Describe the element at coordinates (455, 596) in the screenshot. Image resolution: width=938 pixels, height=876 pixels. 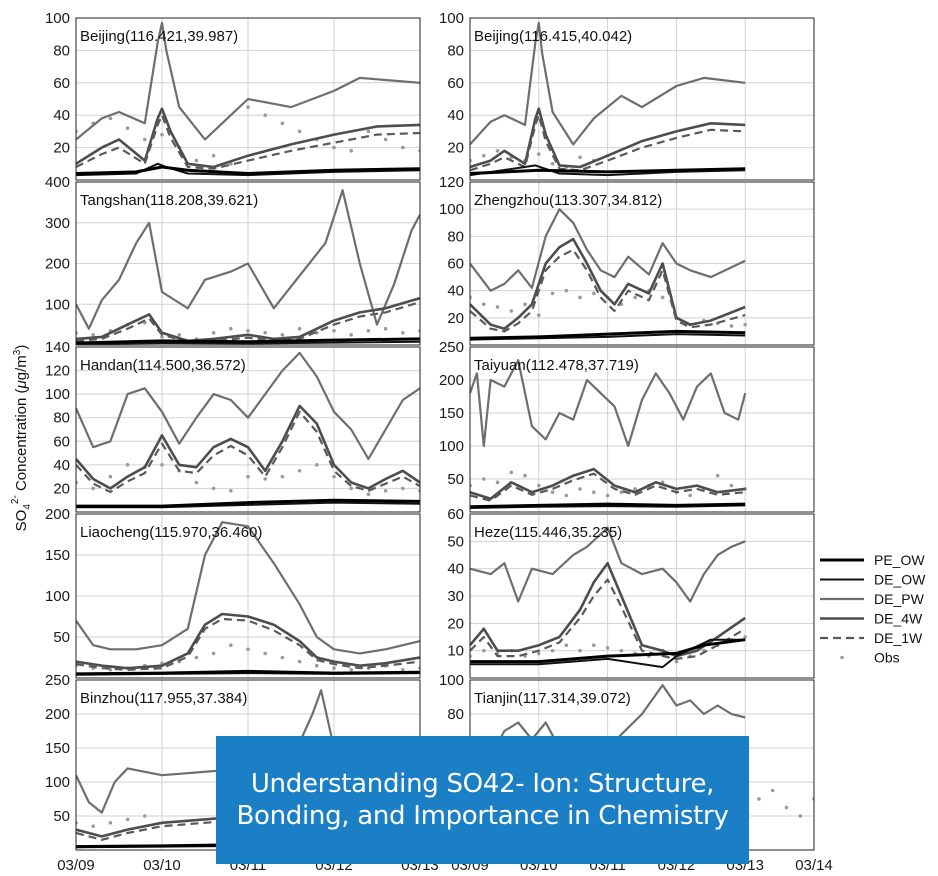
I see `y-tick-label: 30` at that location.